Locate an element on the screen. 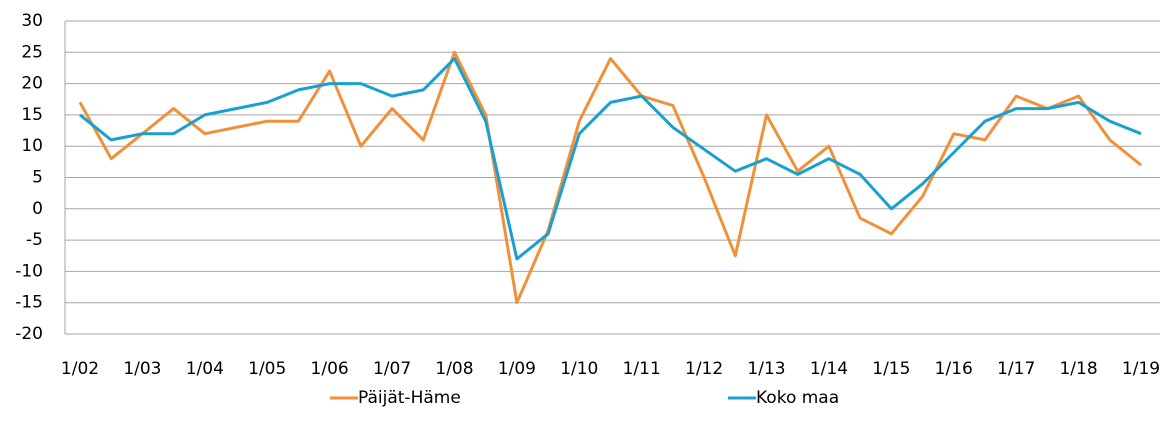  legend-label: Päijät-Häme is located at coordinates (409, 398).